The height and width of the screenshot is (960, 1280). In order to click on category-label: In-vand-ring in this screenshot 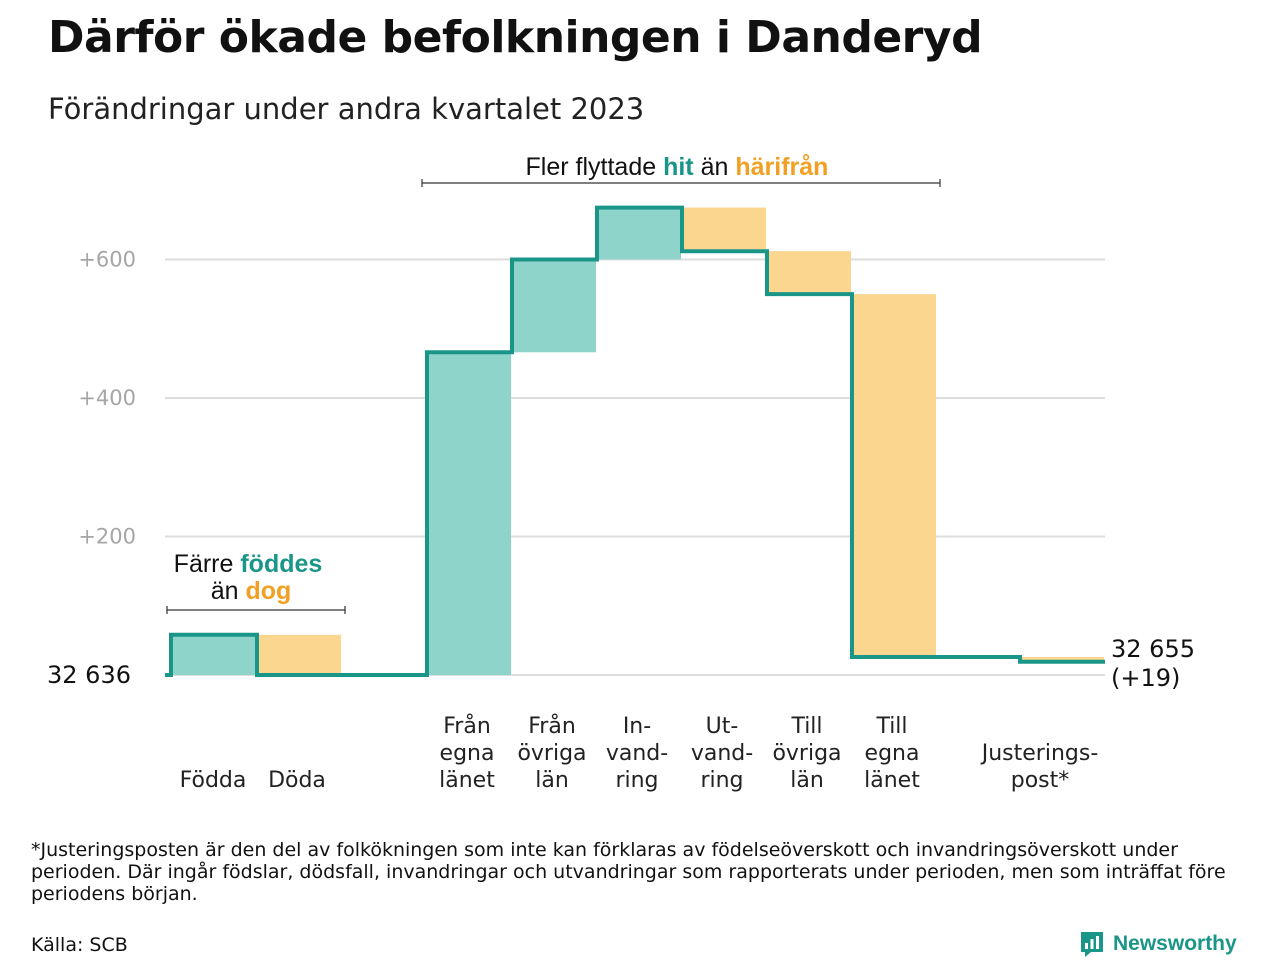, I will do `click(637, 753)`.